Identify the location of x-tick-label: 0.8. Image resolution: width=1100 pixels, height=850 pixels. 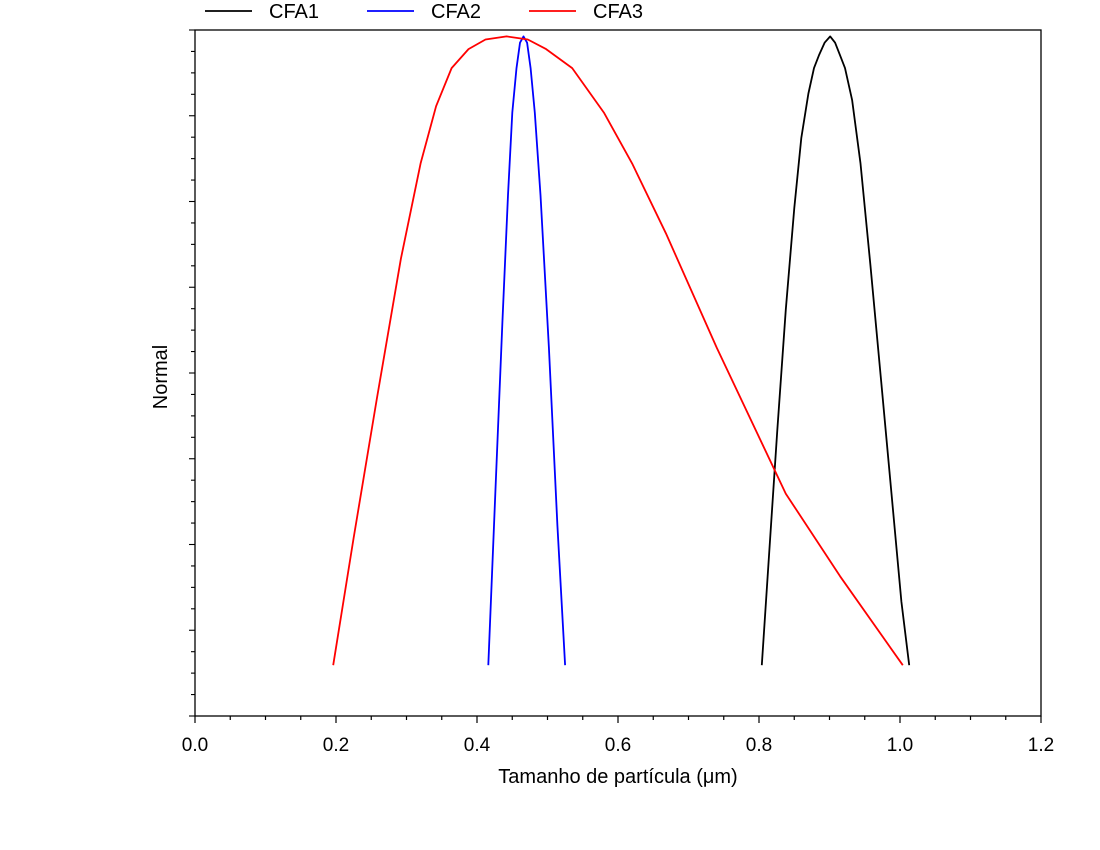
(759, 745).